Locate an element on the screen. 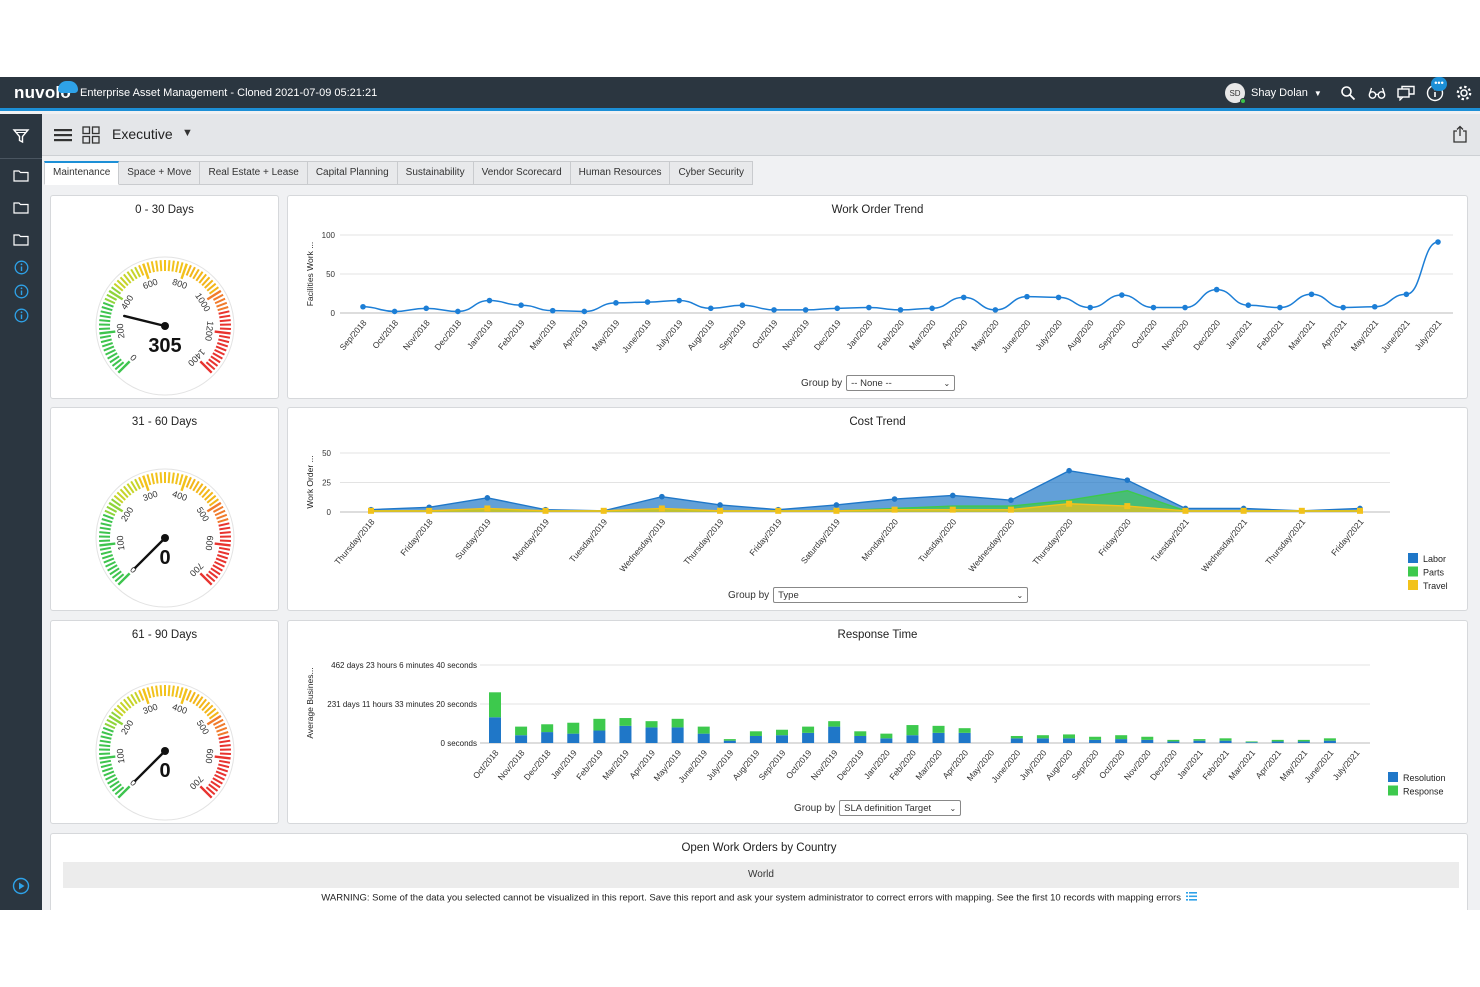  dashboard-title: Executive is located at coordinates (142, 134).